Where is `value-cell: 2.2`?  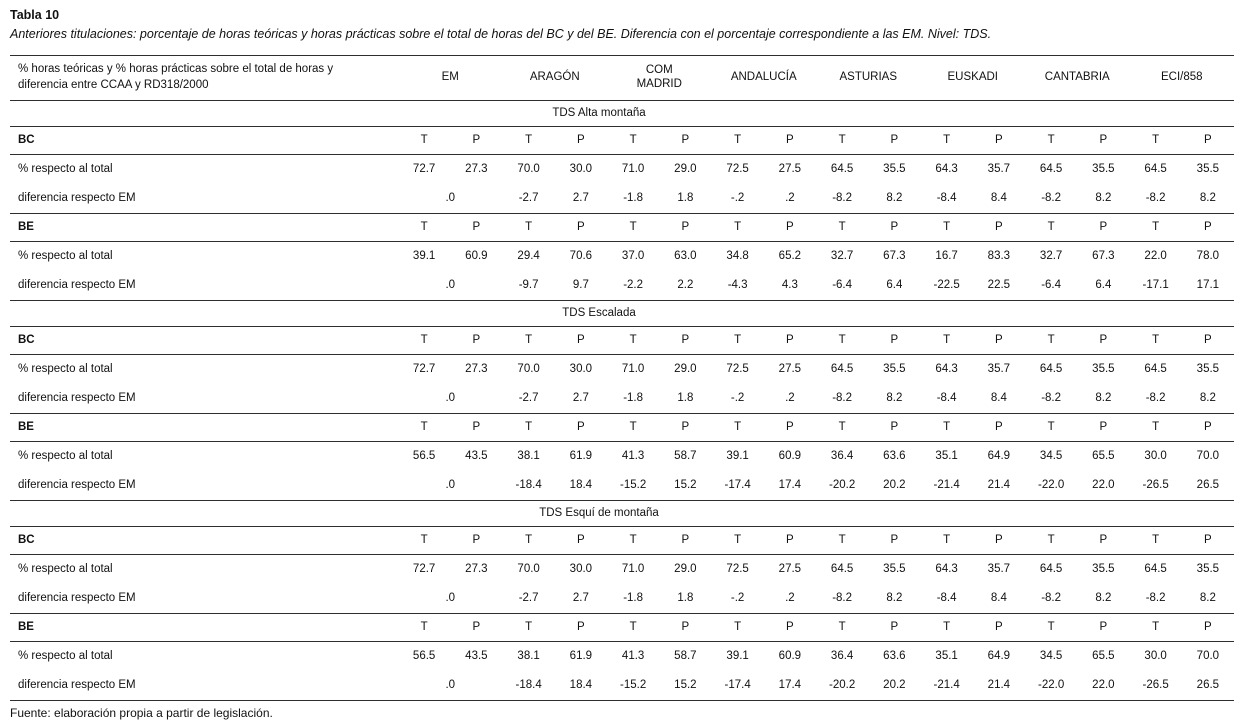 value-cell: 2.2 is located at coordinates (685, 285).